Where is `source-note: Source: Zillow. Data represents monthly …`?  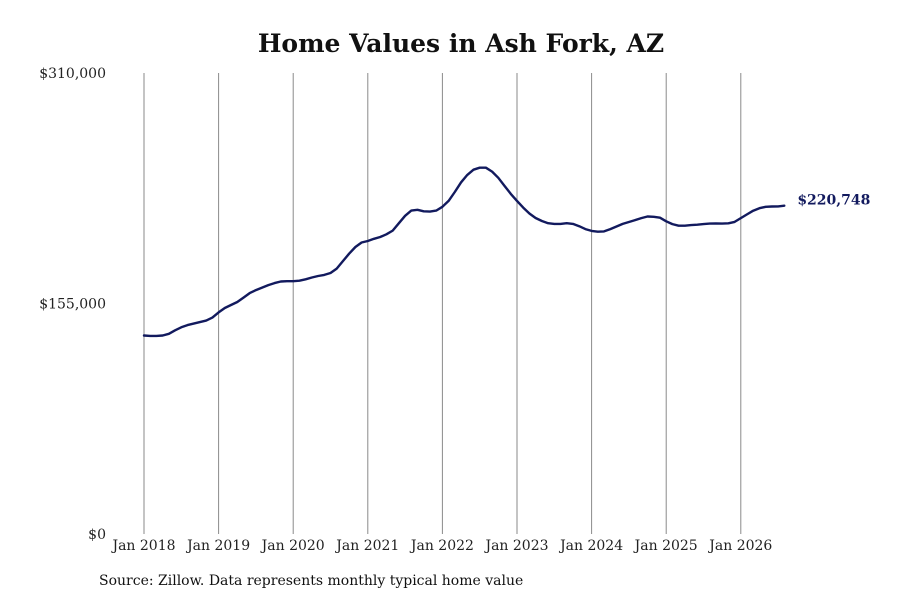
source-note: Source: Zillow. Data represents monthly … is located at coordinates (311, 581).